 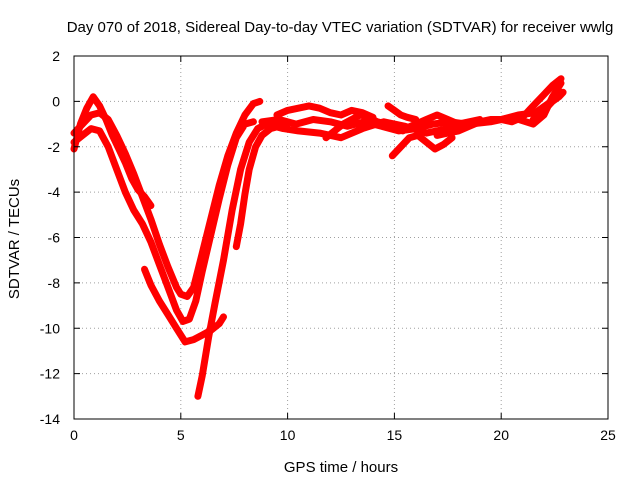 I want to click on x-tick-label: 5, so click(x=181, y=435).